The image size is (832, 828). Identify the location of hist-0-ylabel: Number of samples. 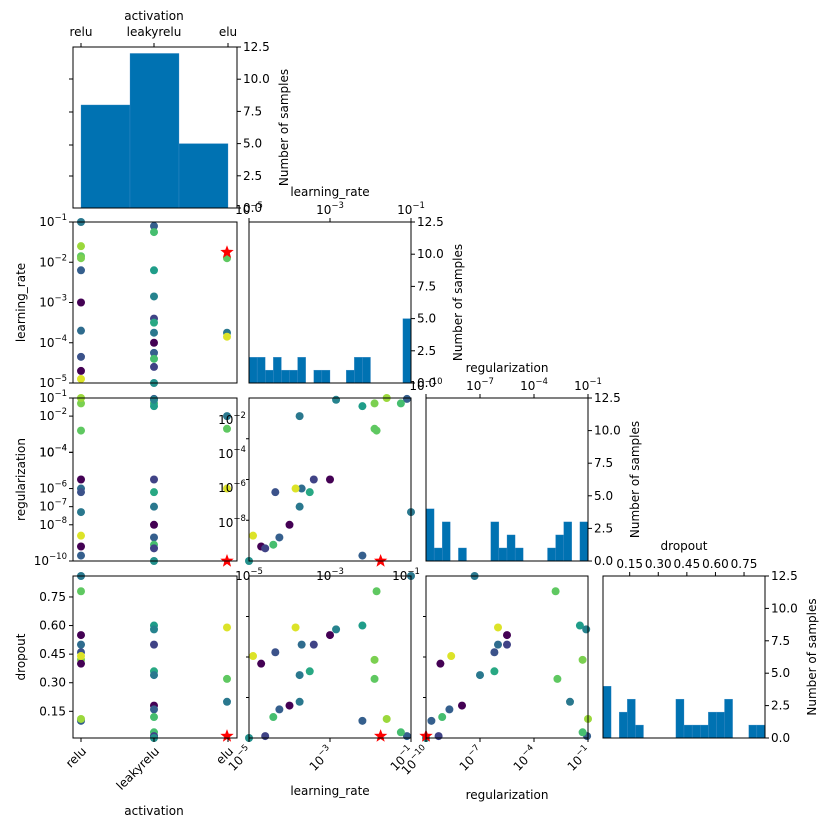
(284, 127).